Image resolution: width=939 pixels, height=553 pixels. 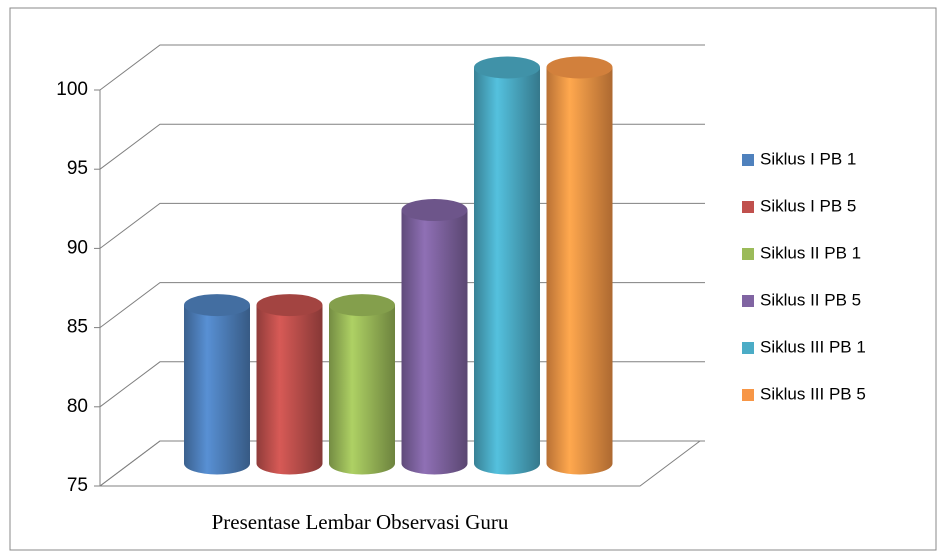 I want to click on y-tick-label: 85, so click(x=77, y=327).